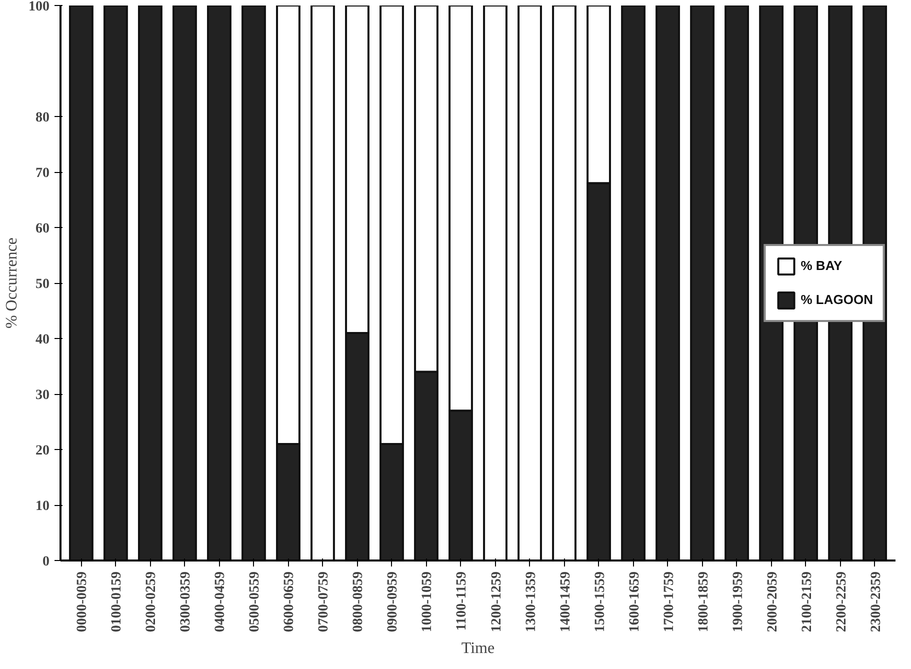 This screenshot has width=911, height=669. What do you see at coordinates (496, 601) in the screenshot?
I see `x-tick-label: 1200-1259` at bounding box center [496, 601].